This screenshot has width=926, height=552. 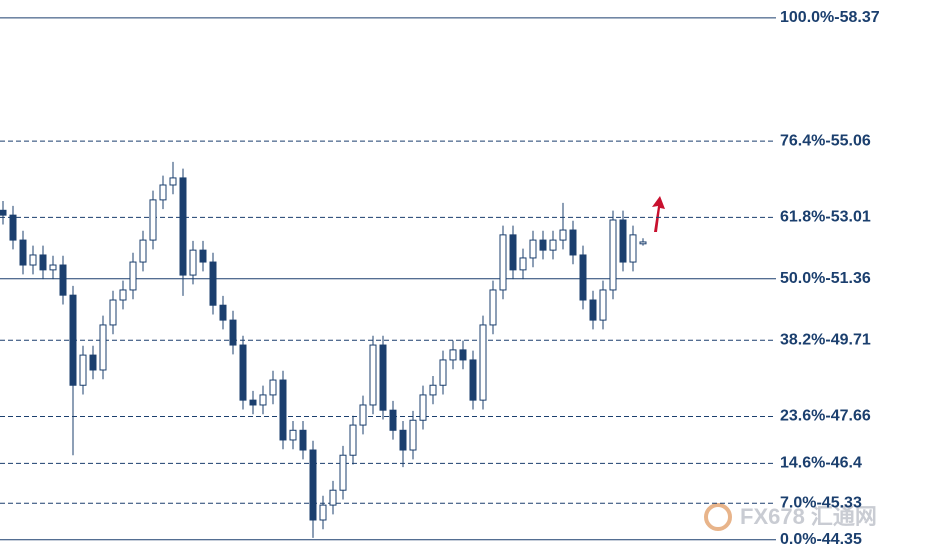 I want to click on y-tick-label: 38.2%-49.71, so click(x=825, y=339).